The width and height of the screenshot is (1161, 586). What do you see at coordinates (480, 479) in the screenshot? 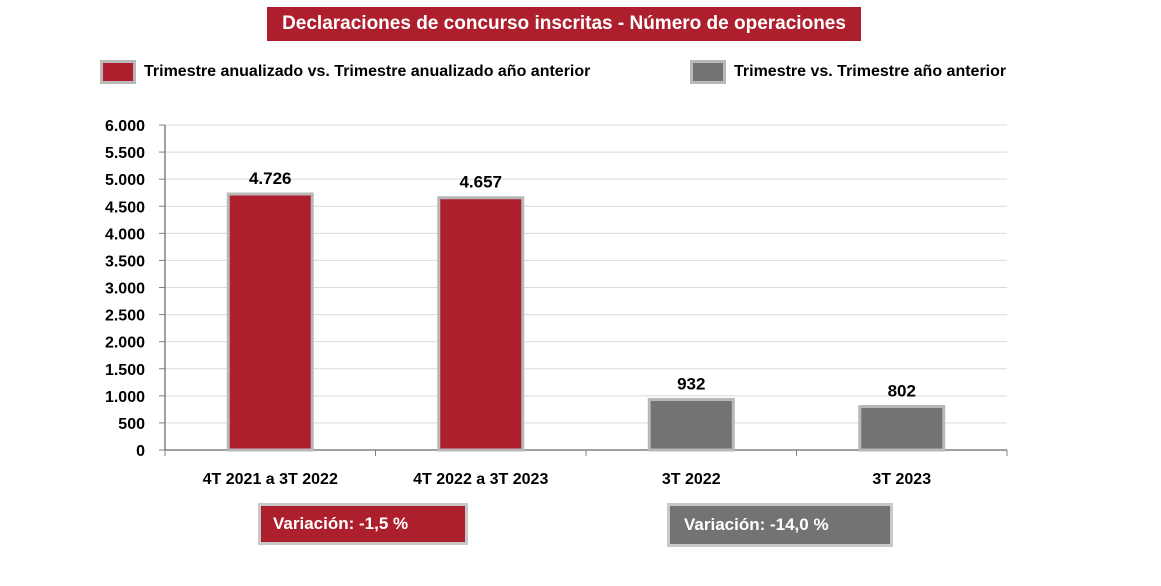
I see `x-tick-label: 4T 2022 a 3T 2023` at bounding box center [480, 479].